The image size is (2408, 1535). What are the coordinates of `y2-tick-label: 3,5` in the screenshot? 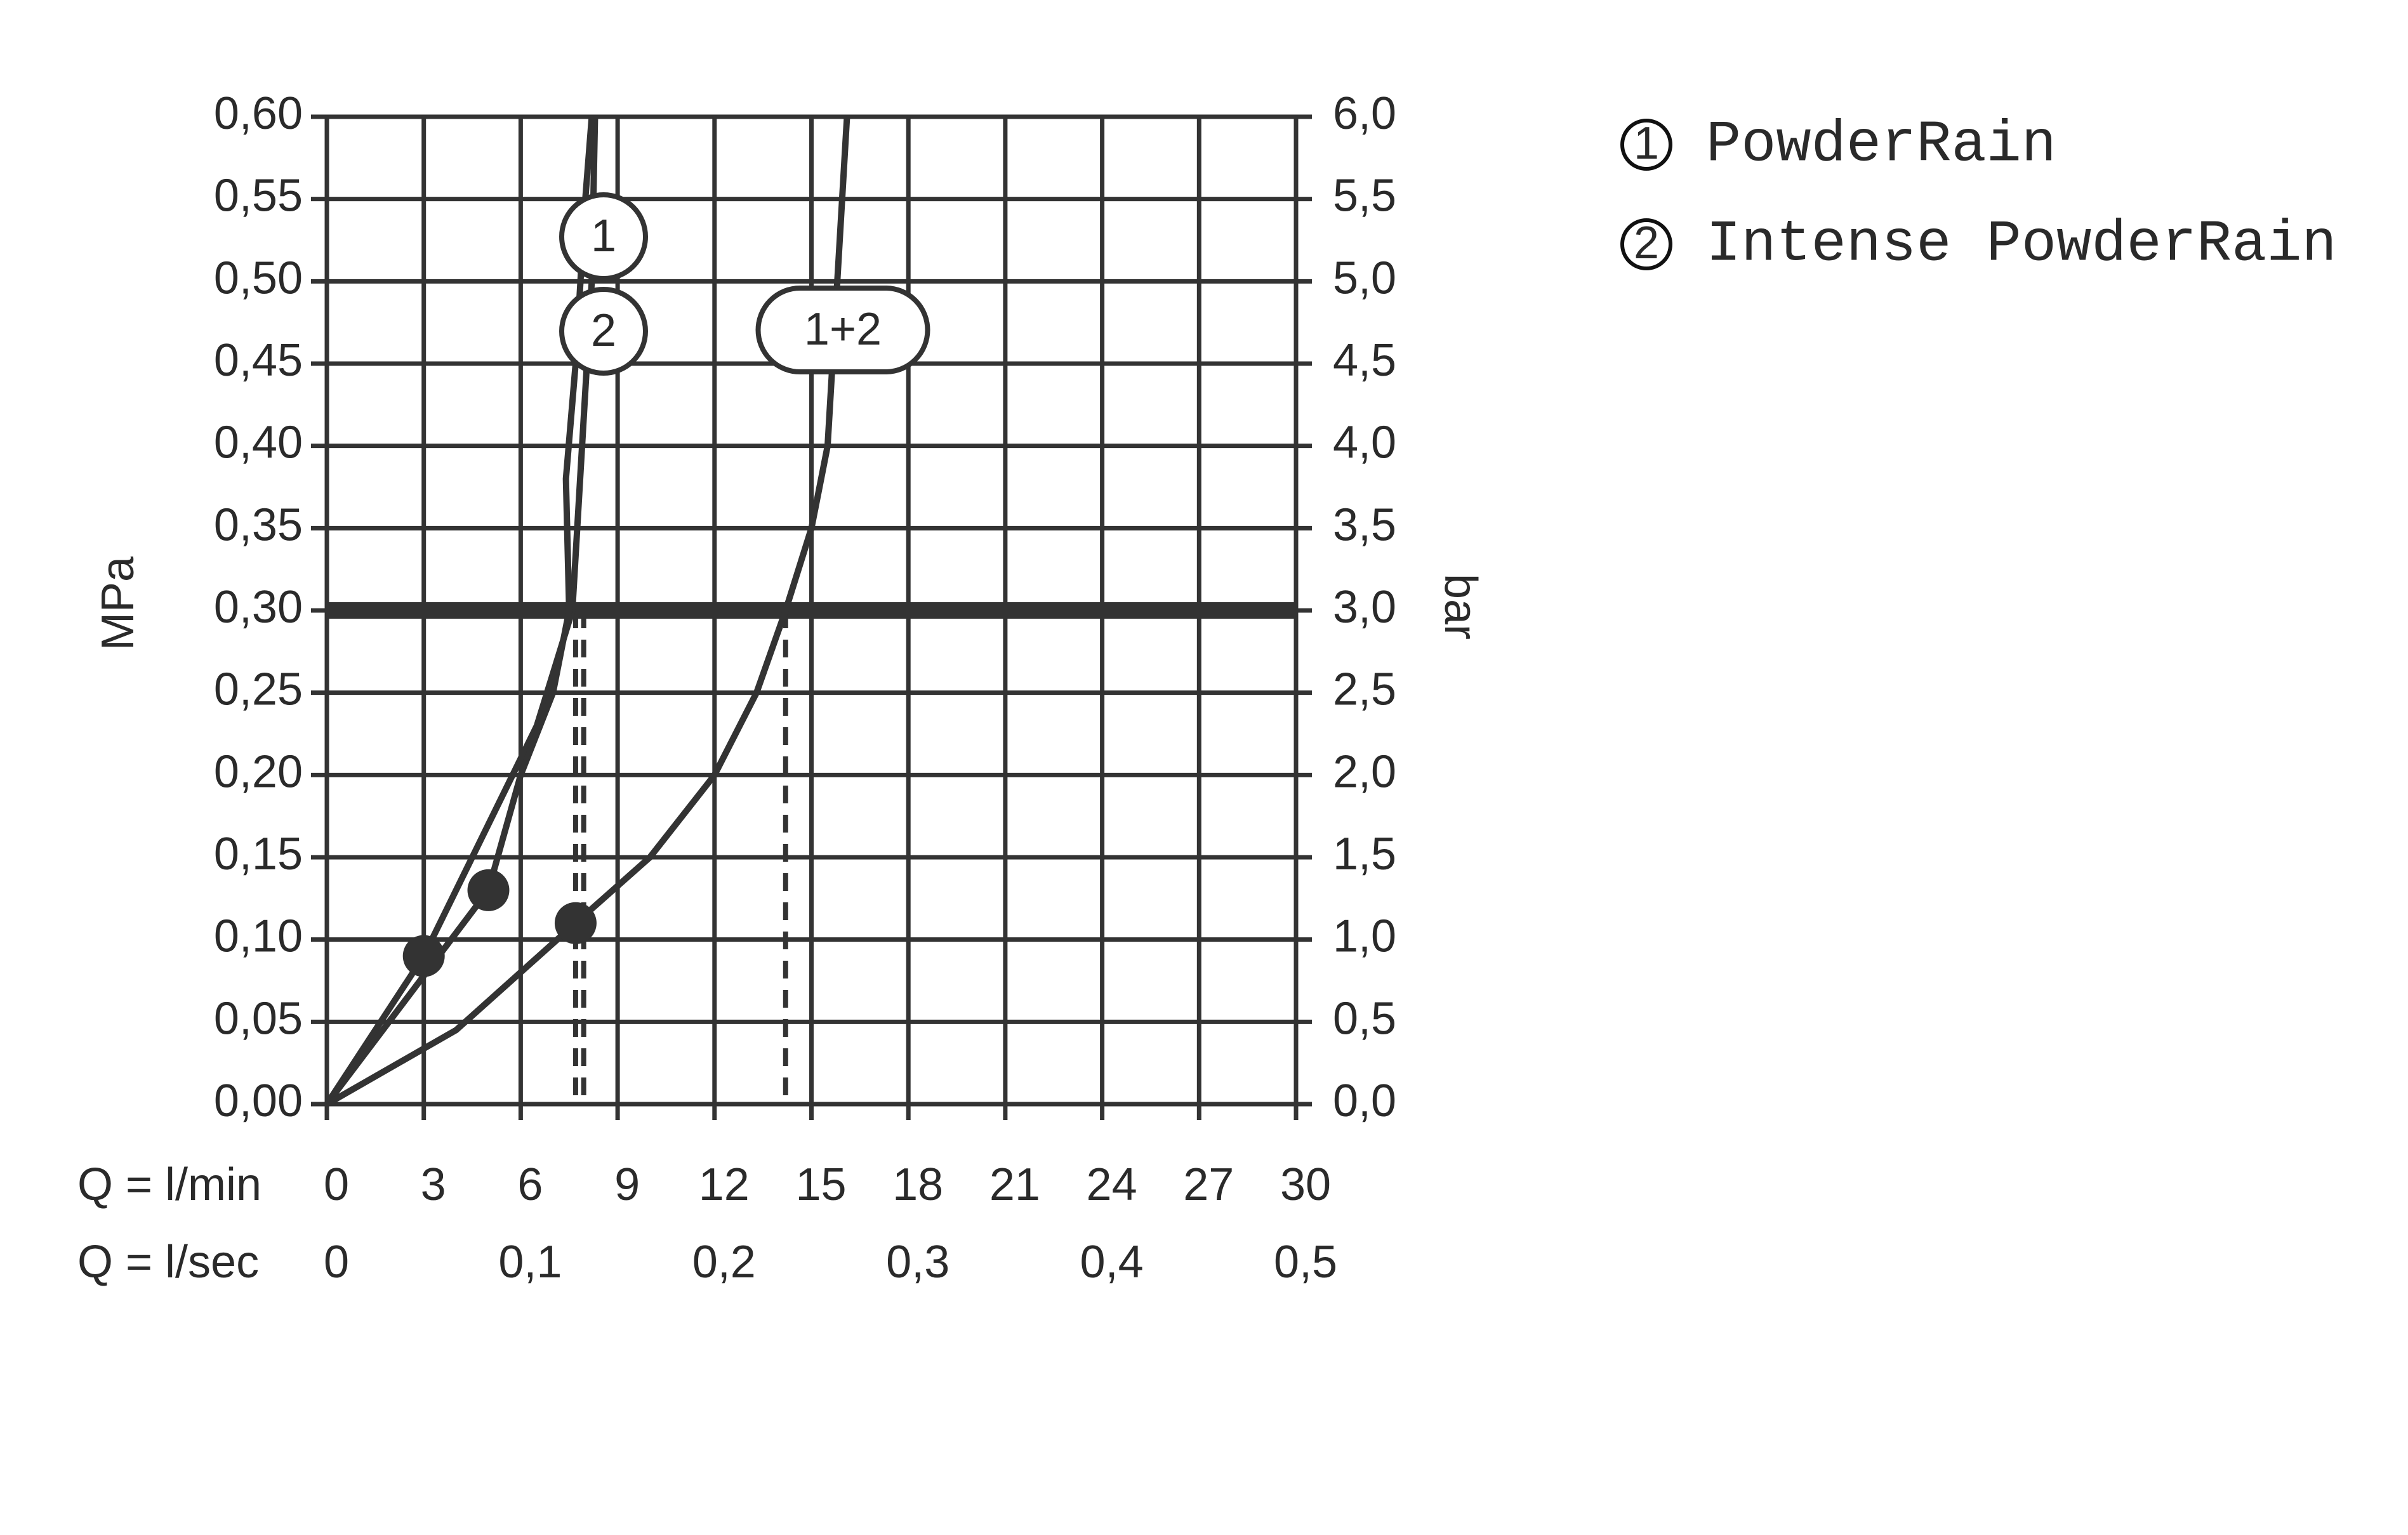 It's located at (1364, 524).